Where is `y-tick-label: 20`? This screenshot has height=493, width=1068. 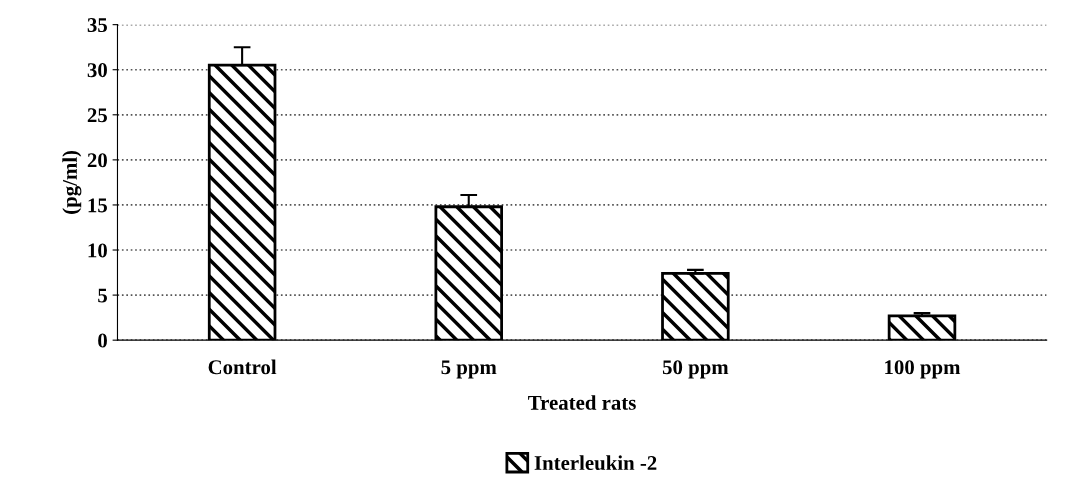 y-tick-label: 20 is located at coordinates (97, 160).